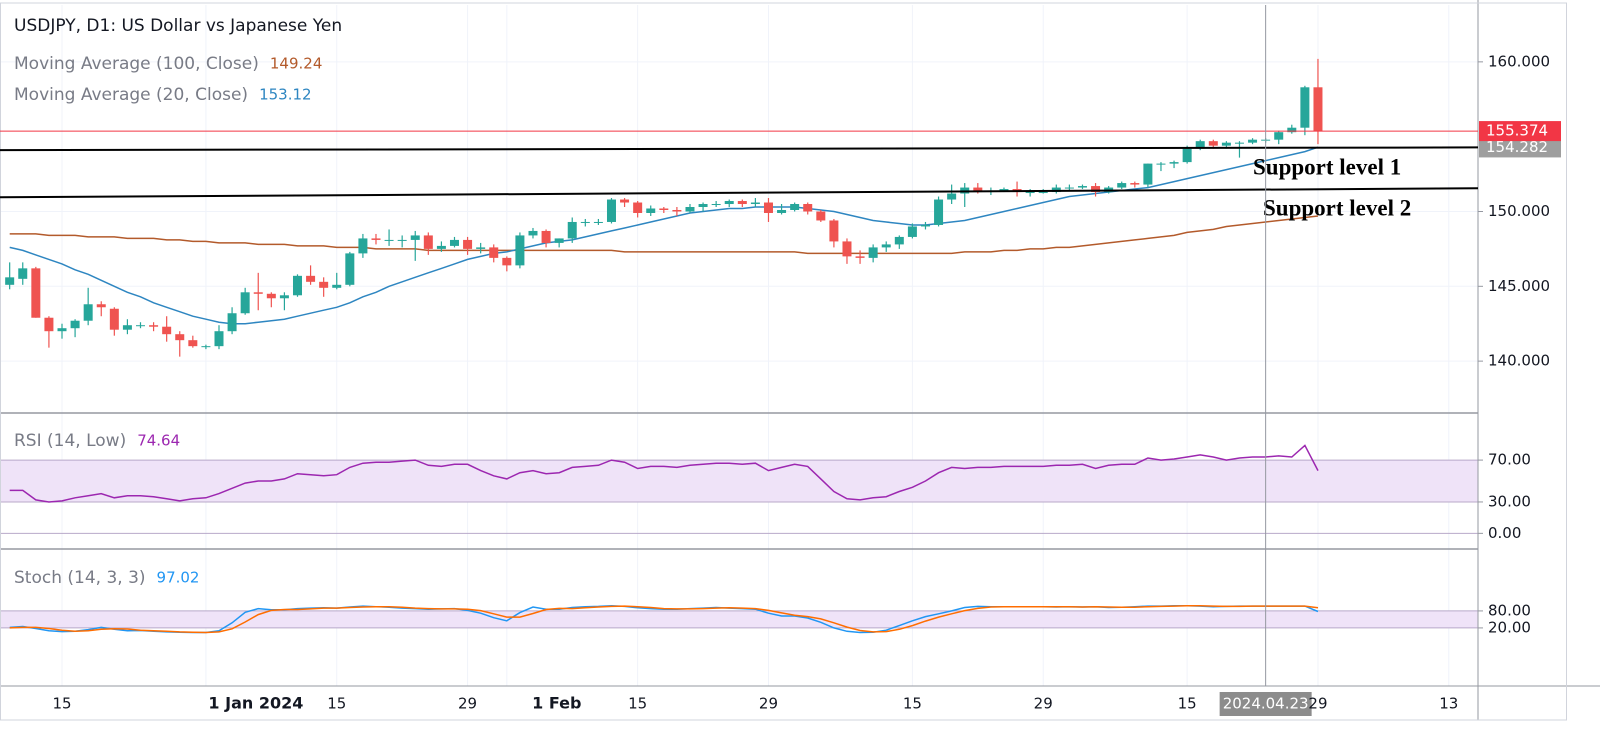  What do you see at coordinates (1519, 211) in the screenshot?
I see `y-tick-label: 150.000` at bounding box center [1519, 211].